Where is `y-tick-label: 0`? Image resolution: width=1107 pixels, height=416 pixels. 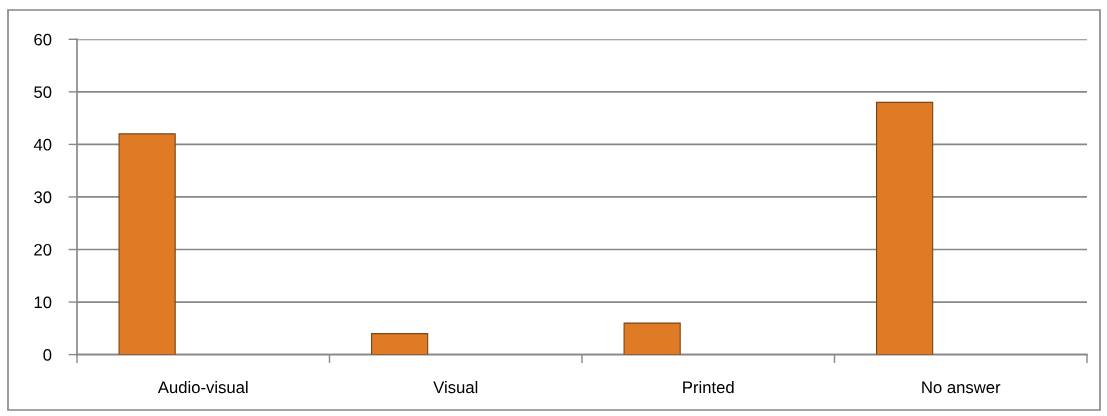 y-tick-label: 0 is located at coordinates (47, 355).